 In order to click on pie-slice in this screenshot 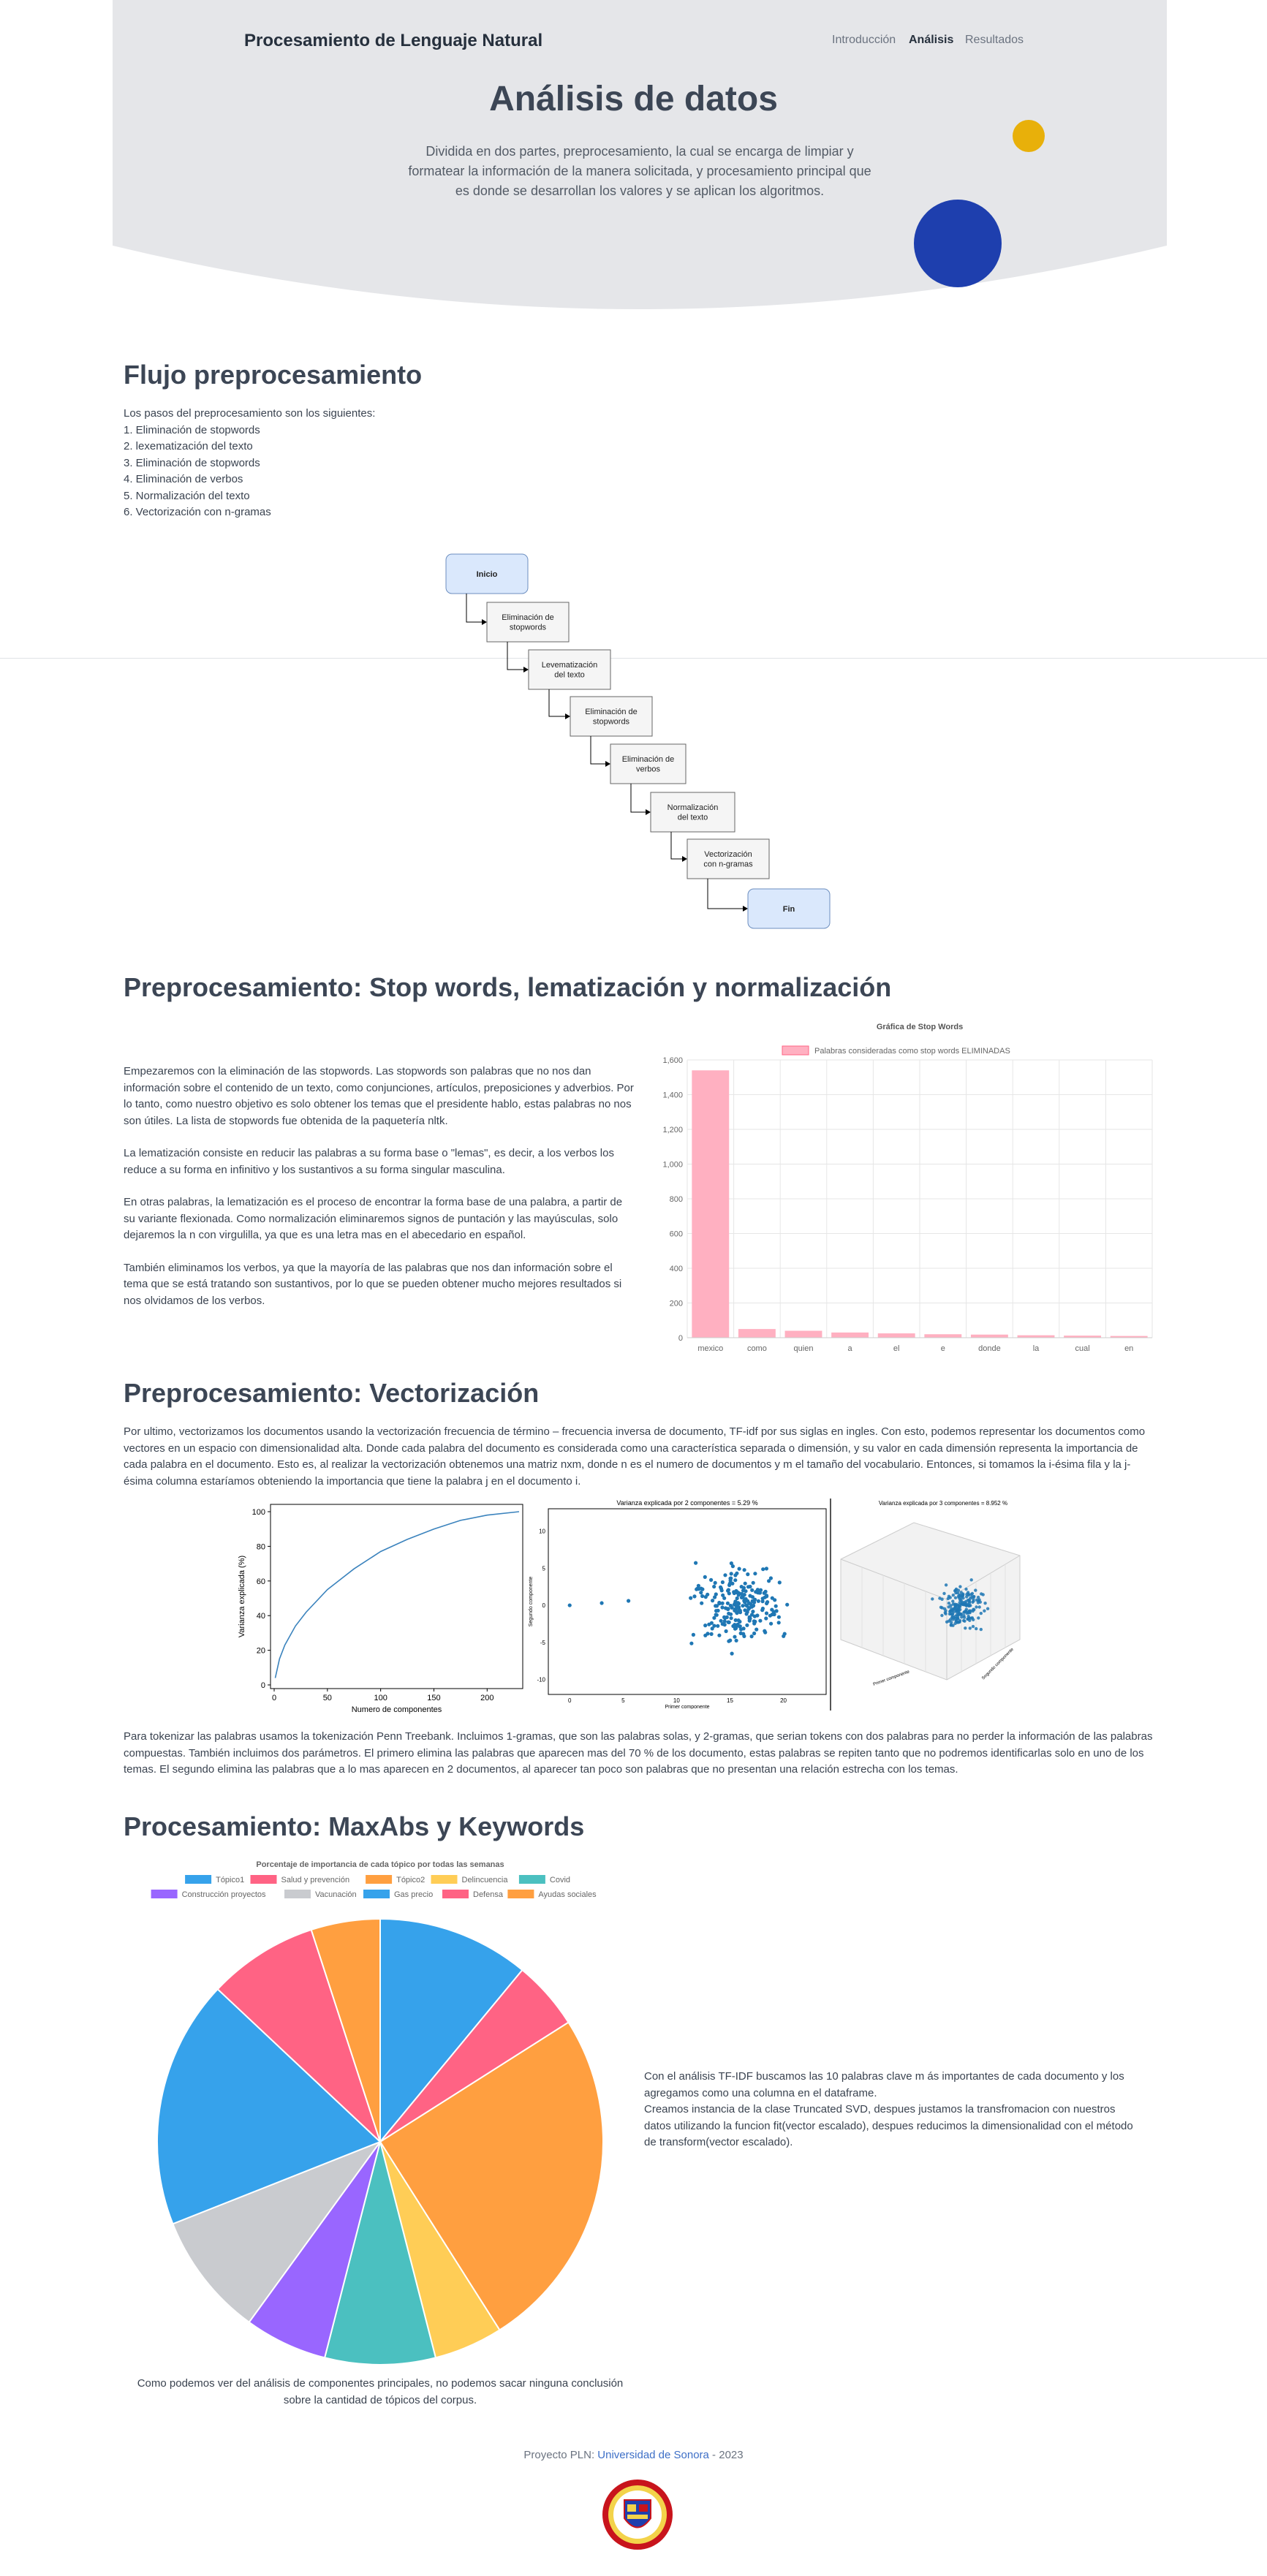, I will do `click(380, 2253)`.